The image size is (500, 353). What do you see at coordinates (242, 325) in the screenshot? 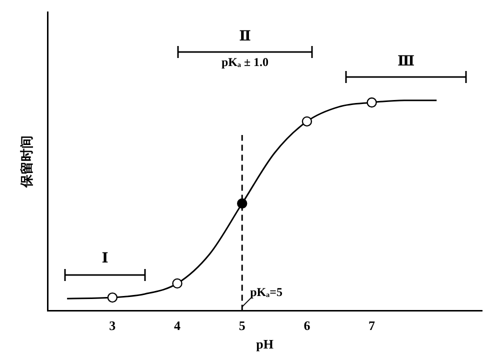
I see `x-tick-label: 5` at bounding box center [242, 325].